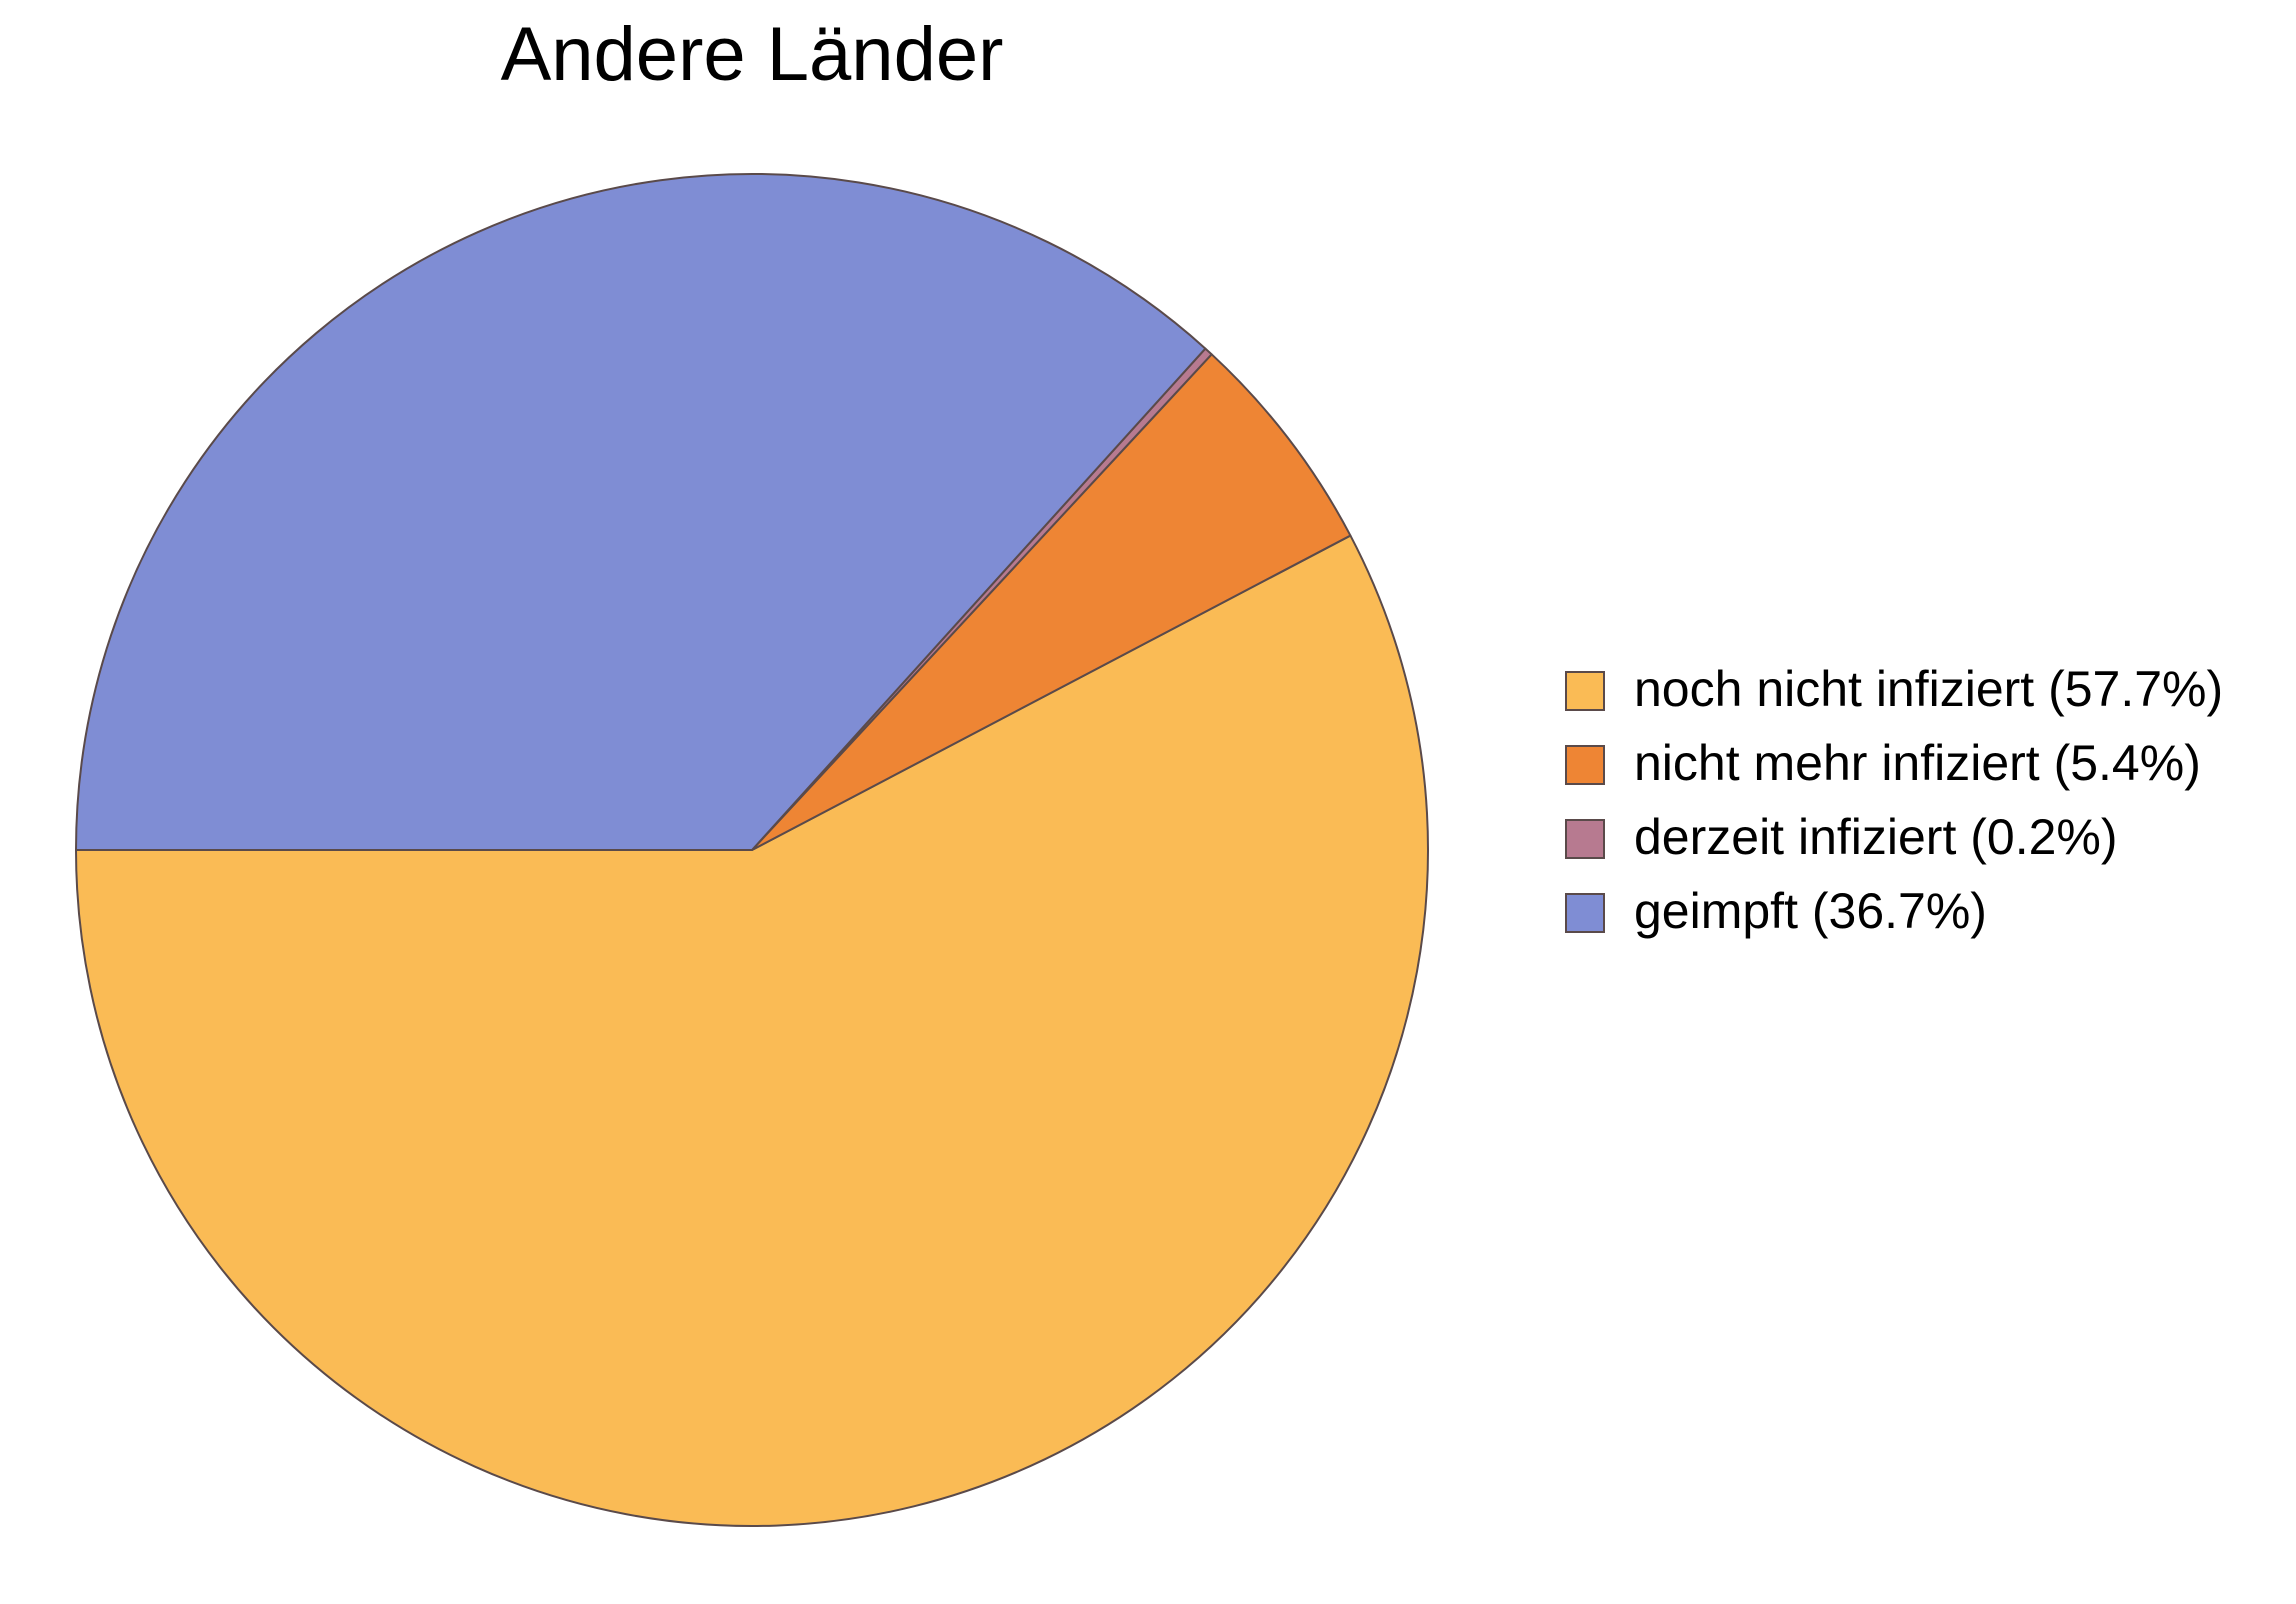  Describe the element at coordinates (752, 54) in the screenshot. I see `chart-title: Andere Länder` at that location.